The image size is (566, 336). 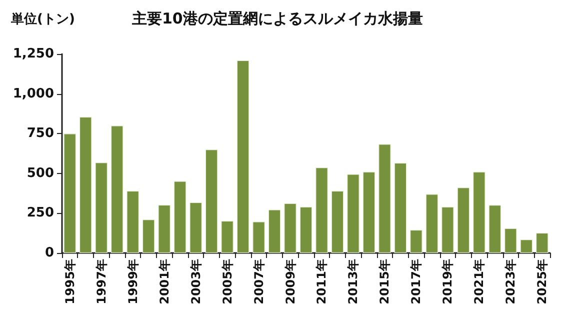 What do you see at coordinates (290, 281) in the screenshot?
I see `x-tick-label: 2009年` at bounding box center [290, 281].